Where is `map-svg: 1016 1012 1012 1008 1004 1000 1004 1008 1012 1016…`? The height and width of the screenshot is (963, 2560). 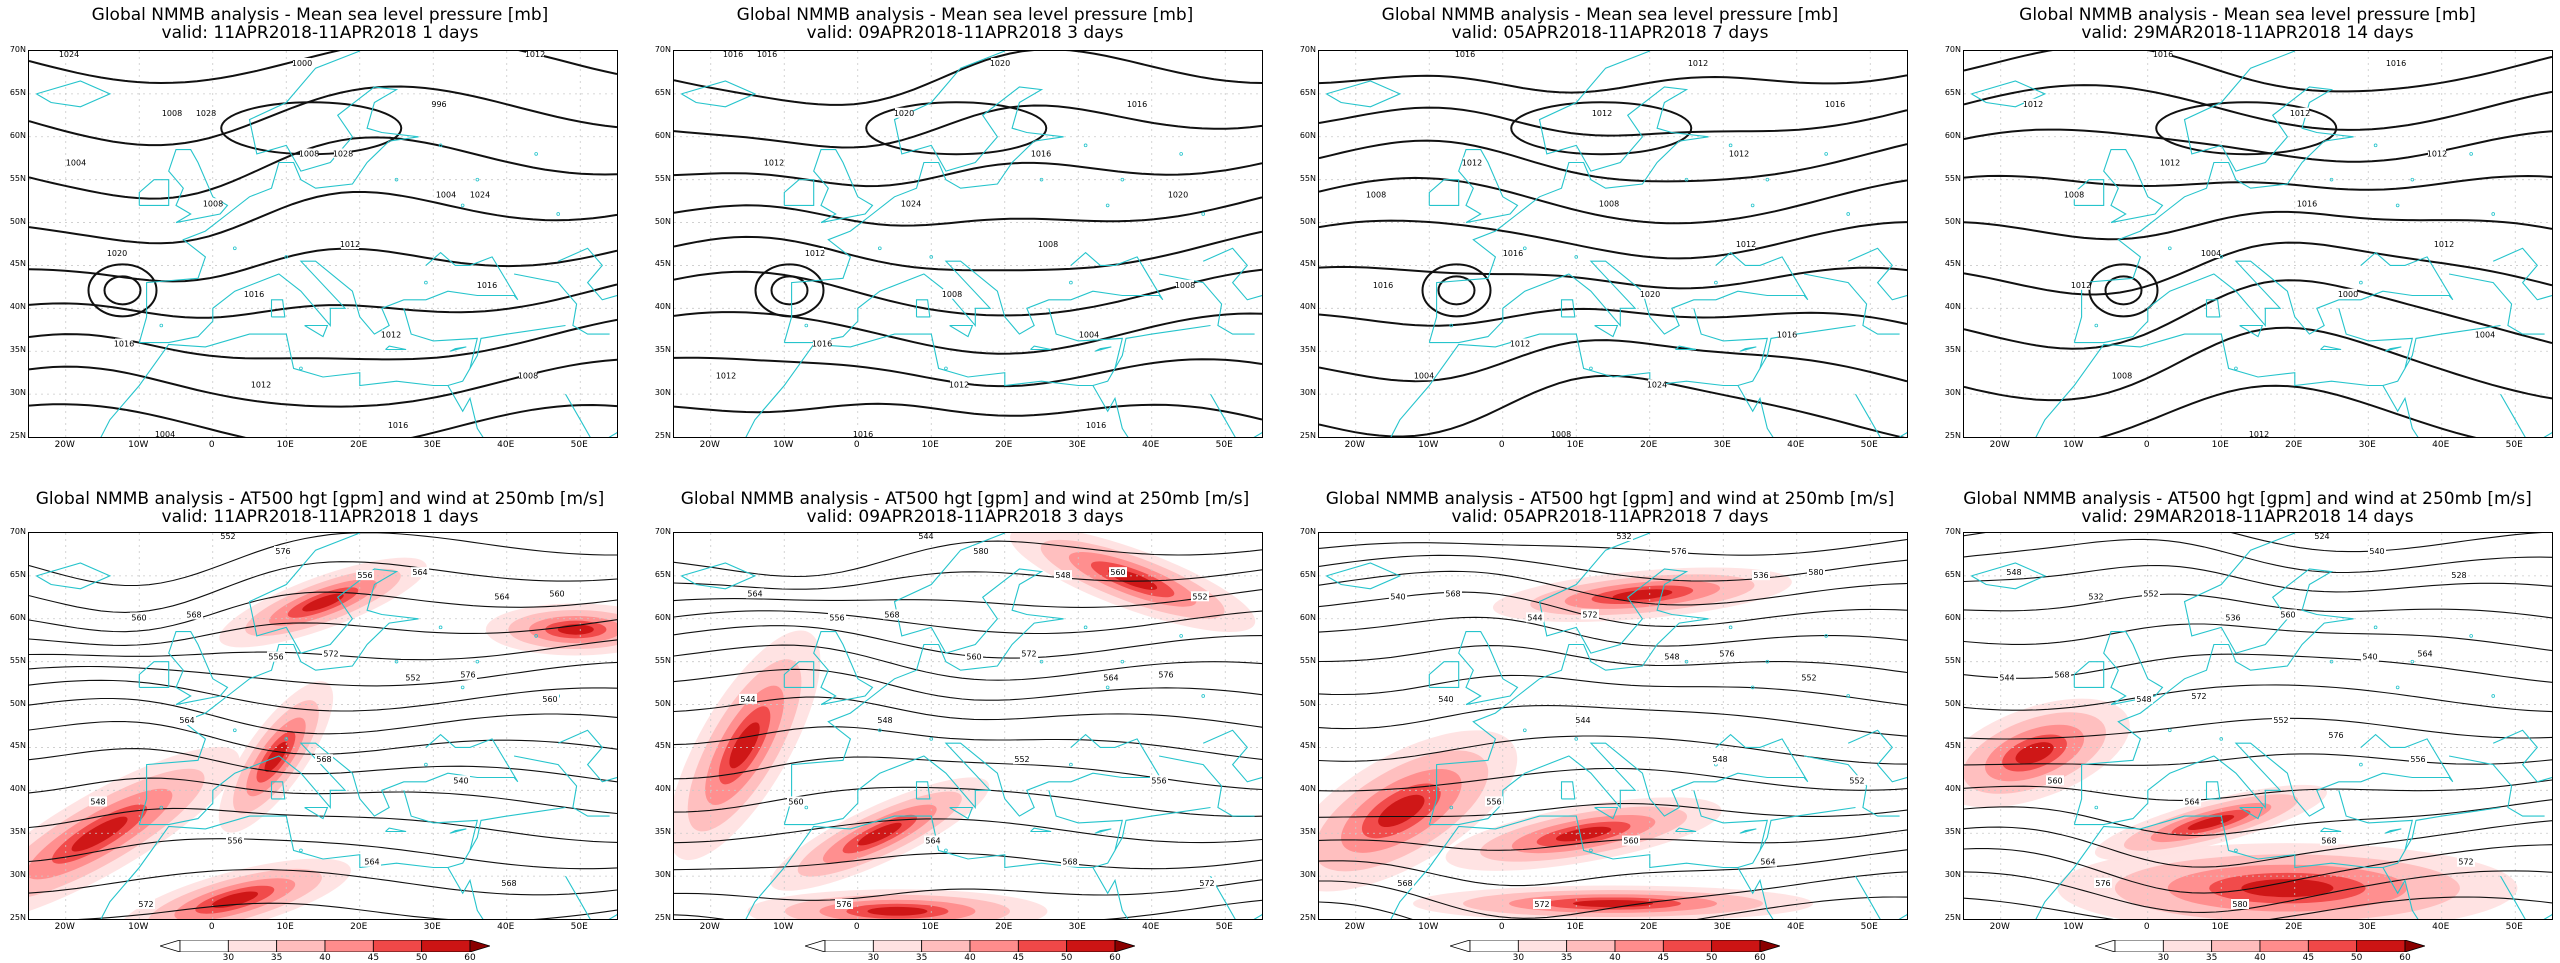
map-svg: 1016 1012 1012 1008 1004 1000 1004 1008 1012 1016… is located at coordinates (2258, 244).